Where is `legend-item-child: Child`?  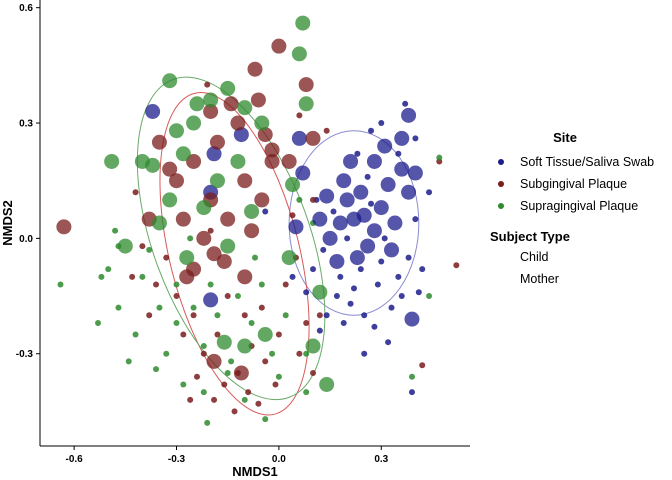 legend-item-child: Child is located at coordinates (534, 257).